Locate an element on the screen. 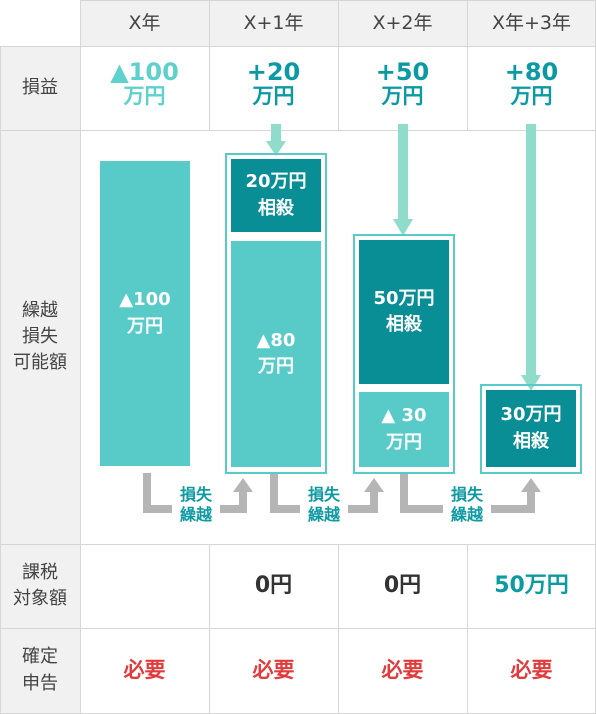  offset-bar-x2: 50万円 相殺 is located at coordinates (404, 312).